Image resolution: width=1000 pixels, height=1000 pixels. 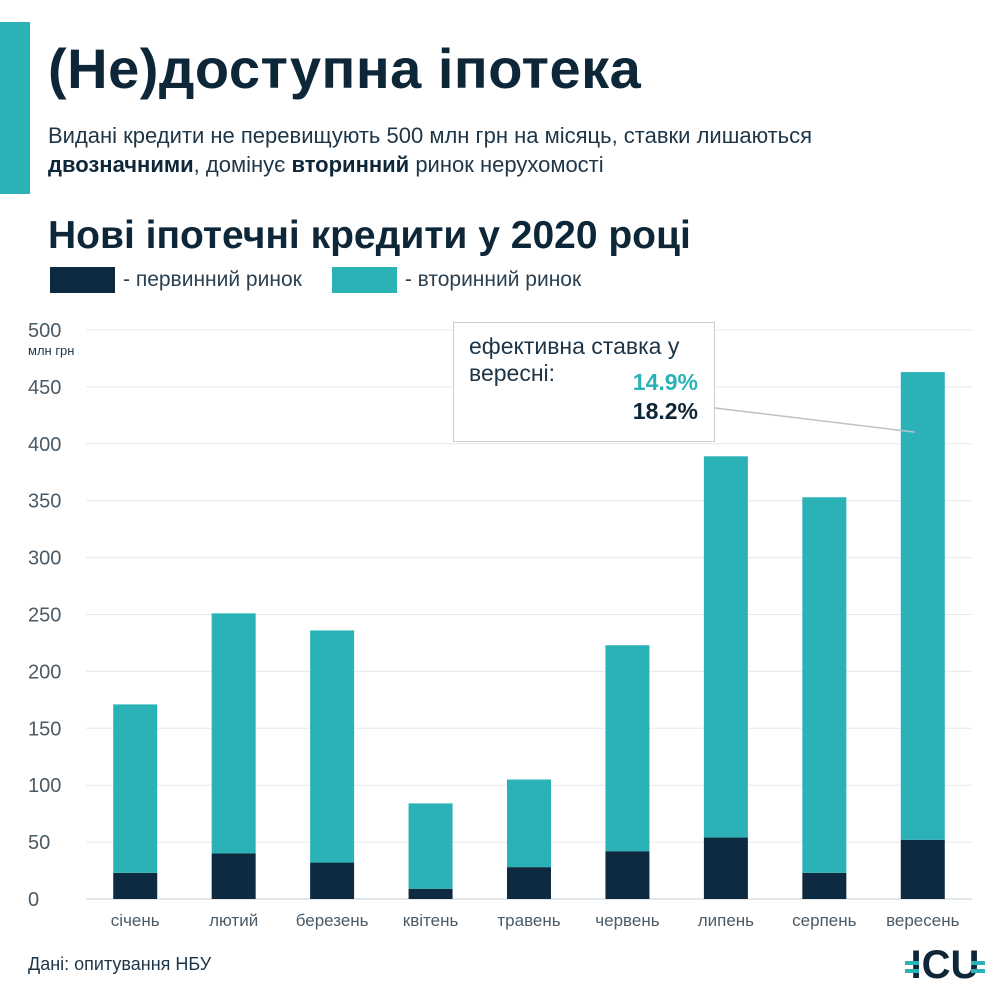 What do you see at coordinates (44, 502) in the screenshot?
I see `y-tick-label: 350` at bounding box center [44, 502].